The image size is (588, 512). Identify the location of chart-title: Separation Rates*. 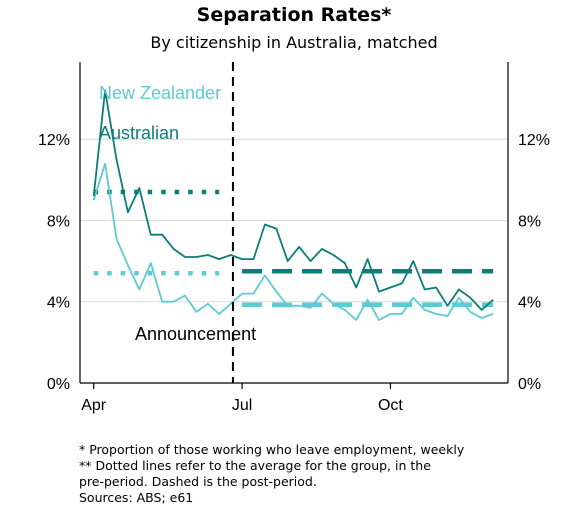
(294, 15).